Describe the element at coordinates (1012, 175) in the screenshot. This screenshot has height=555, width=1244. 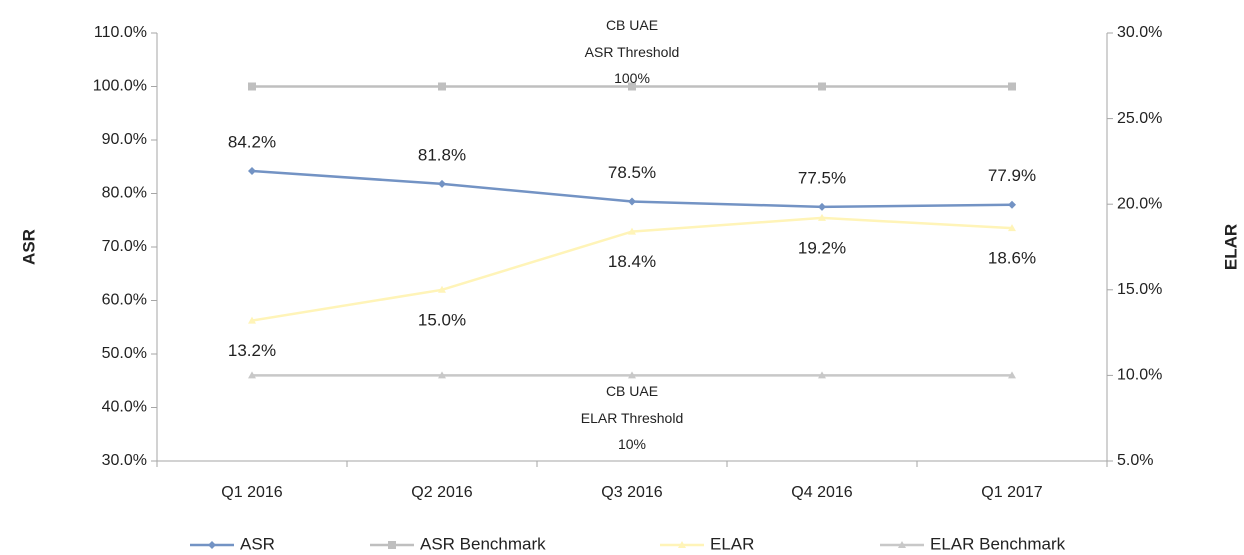
I see `data-label: 77.9%` at that location.